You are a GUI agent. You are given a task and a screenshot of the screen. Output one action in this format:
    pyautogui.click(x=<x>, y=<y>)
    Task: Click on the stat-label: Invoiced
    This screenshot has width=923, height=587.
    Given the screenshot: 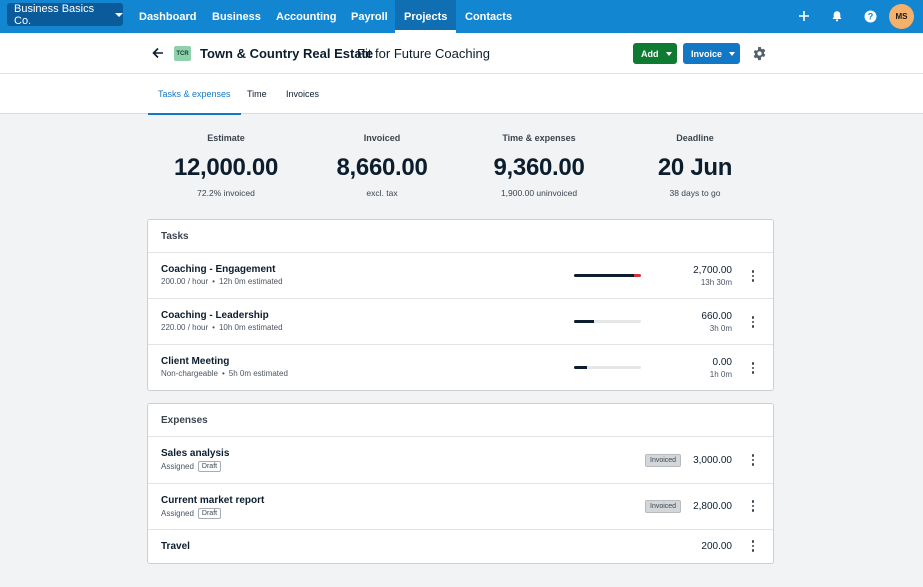 What is the action you would take?
    pyautogui.click(x=382, y=138)
    